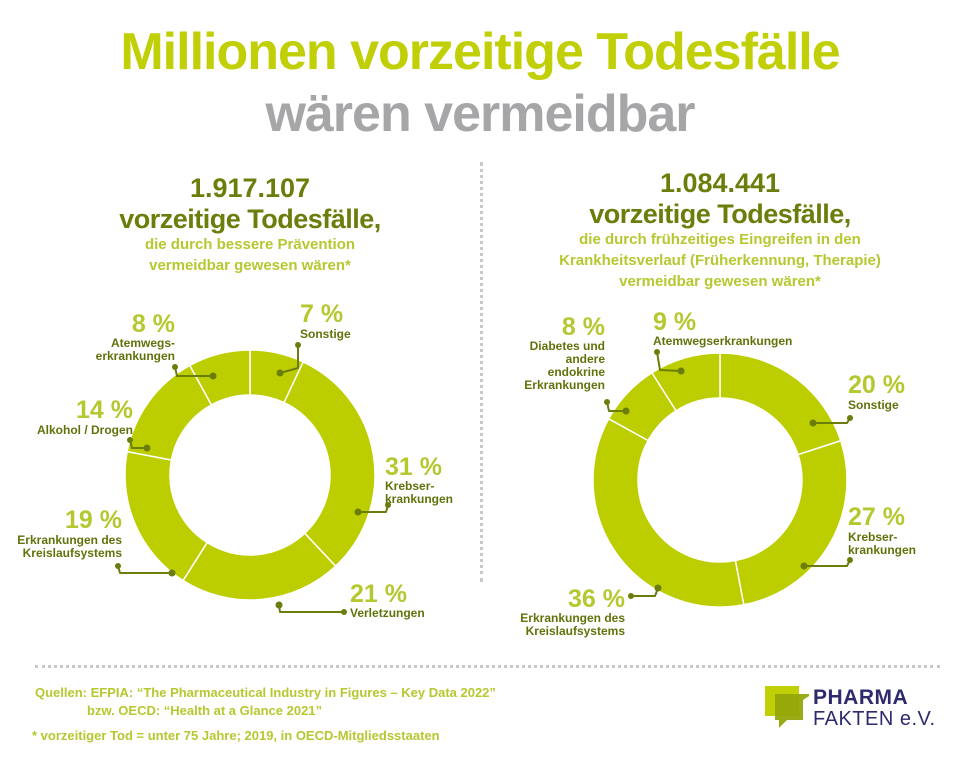  I want to click on title-line-1: Millionen vorzeitige Todesfälle, so click(480, 52).